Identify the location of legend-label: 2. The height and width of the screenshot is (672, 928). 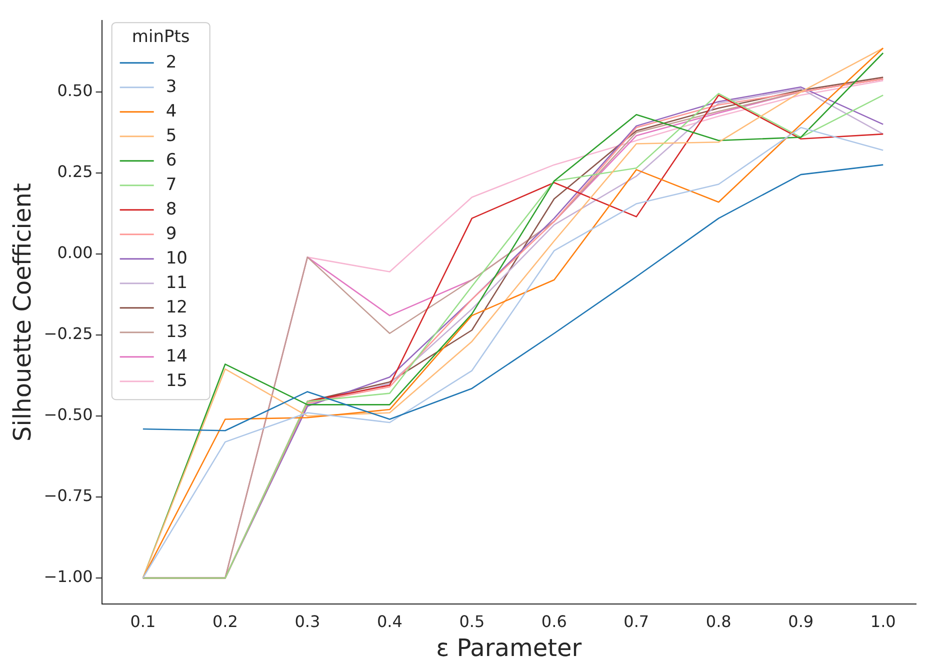
(171, 62).